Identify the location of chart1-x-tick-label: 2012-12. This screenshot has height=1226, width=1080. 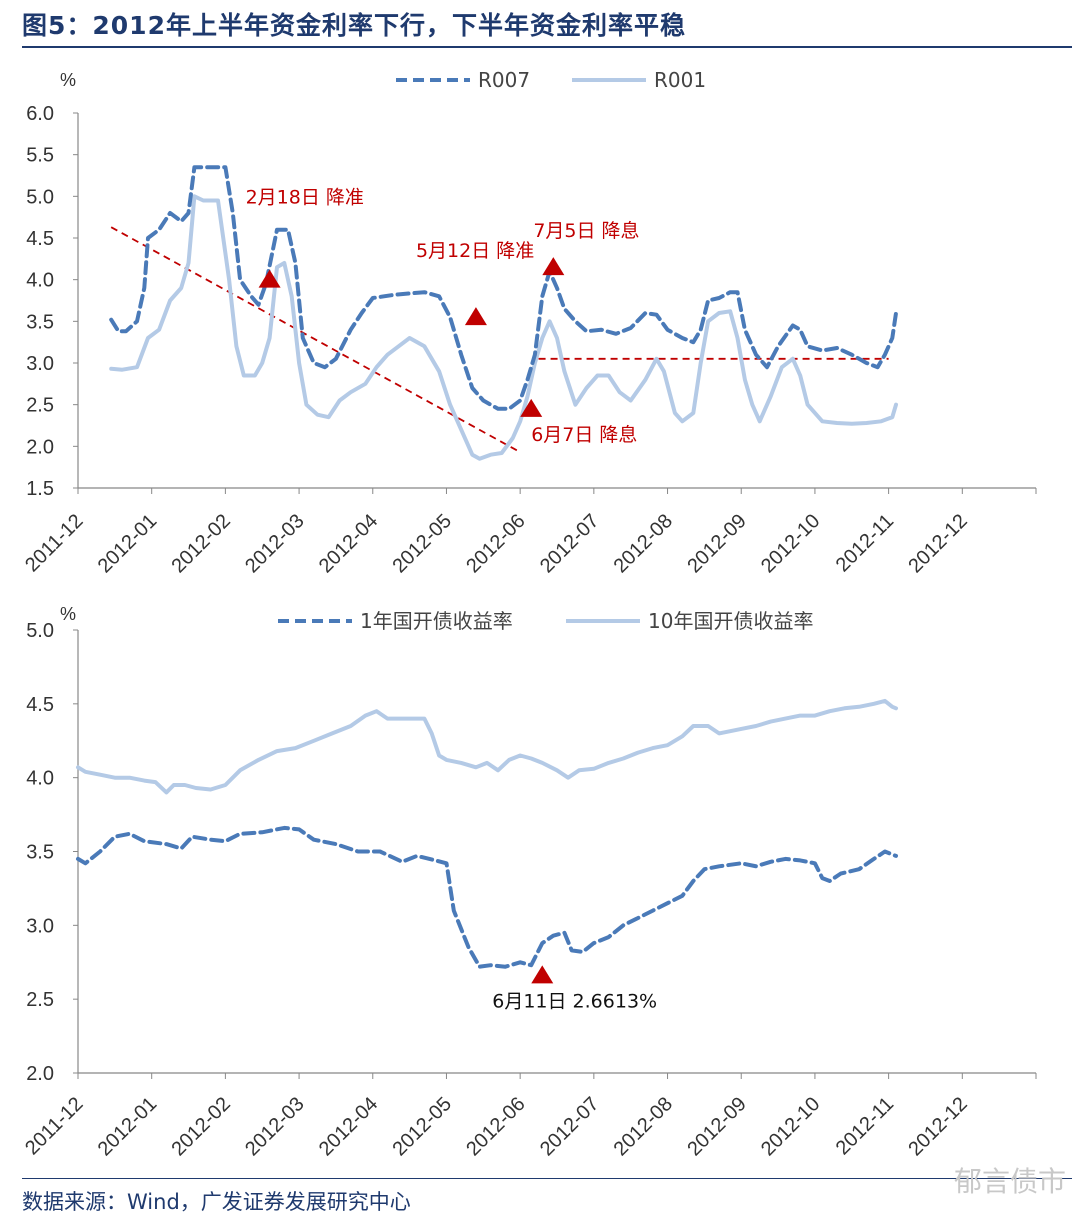
(937, 543).